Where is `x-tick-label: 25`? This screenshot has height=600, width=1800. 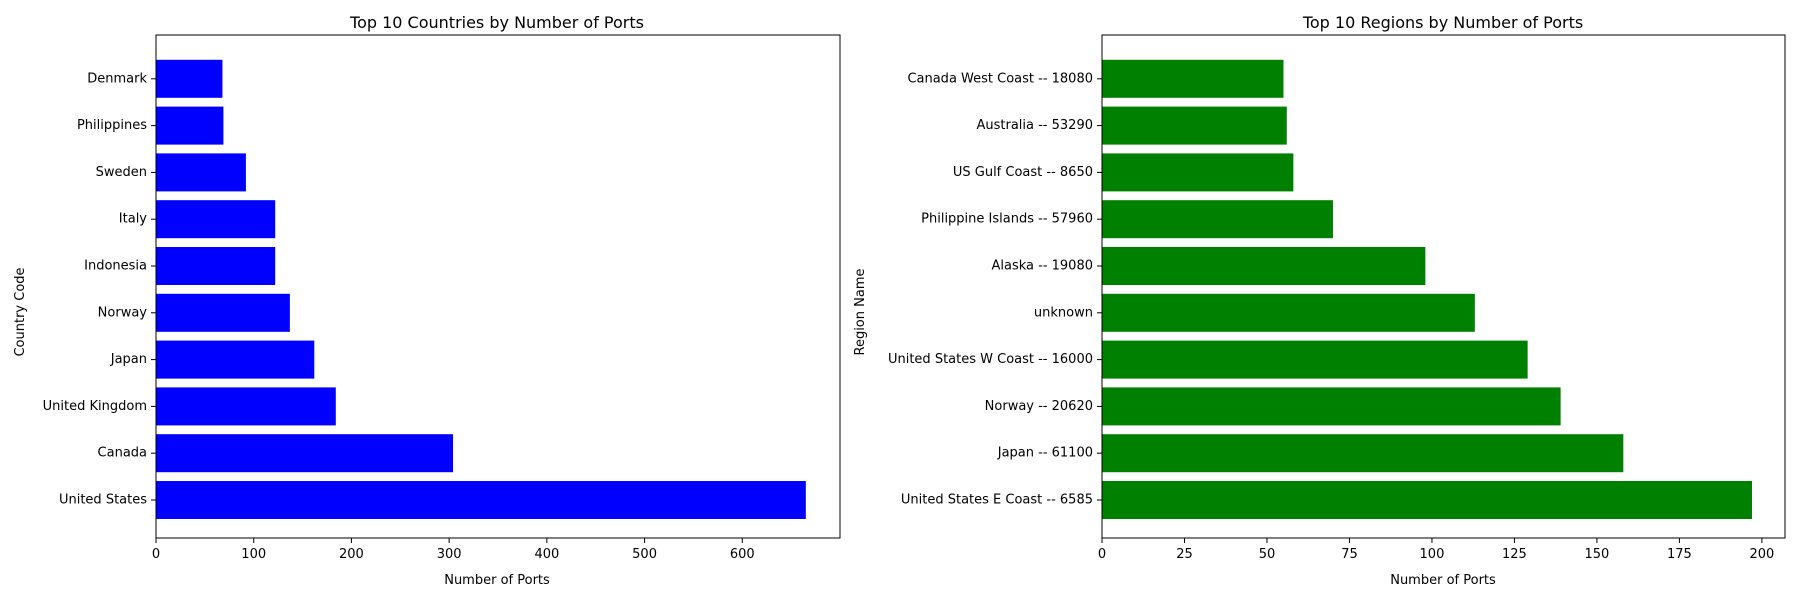
x-tick-label: 25 is located at coordinates (1184, 554).